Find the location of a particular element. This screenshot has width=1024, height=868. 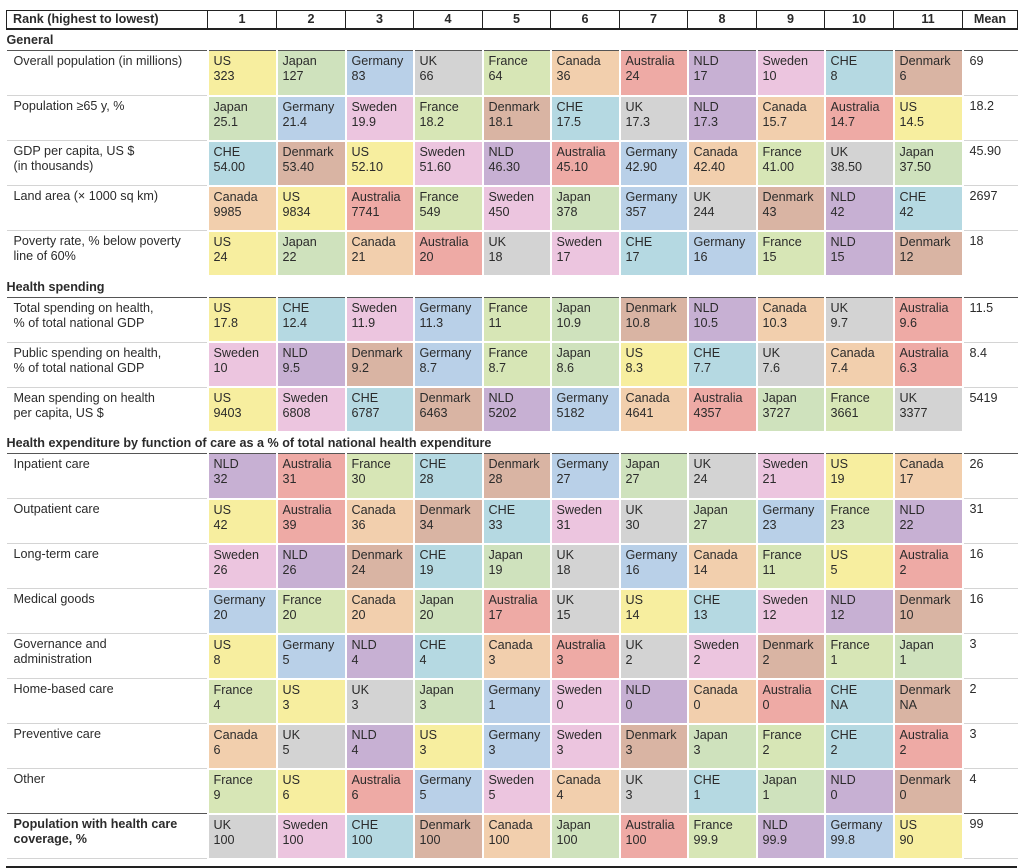

cell-sweden: Sweden 51.60 is located at coordinates (448, 163).